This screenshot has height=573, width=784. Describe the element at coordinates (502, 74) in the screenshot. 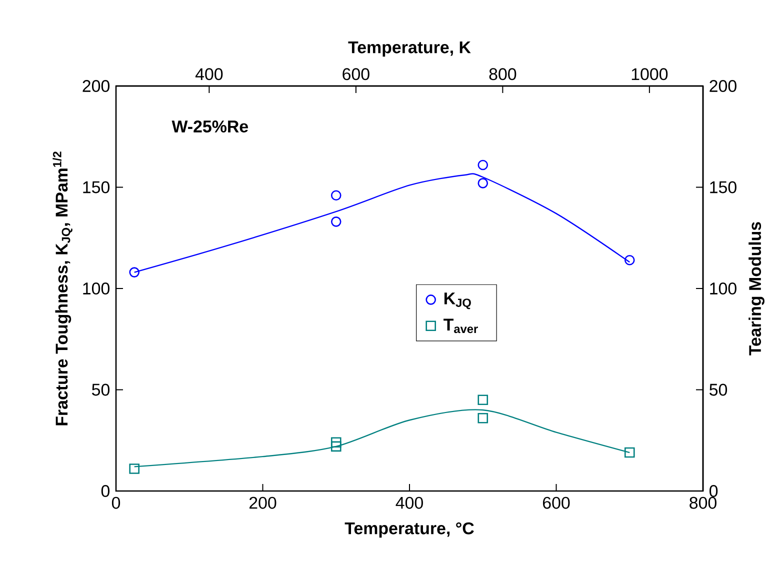

I see `x2-tick-label: 800` at that location.